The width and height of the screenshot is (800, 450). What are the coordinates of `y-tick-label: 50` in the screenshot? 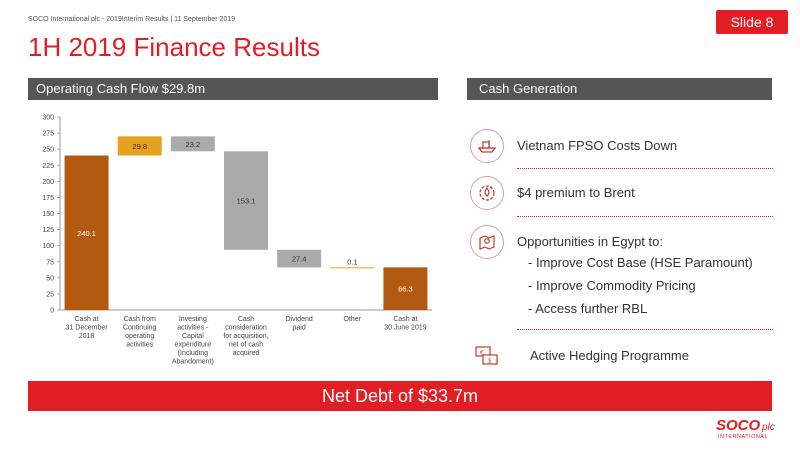 It's located at (50, 278).